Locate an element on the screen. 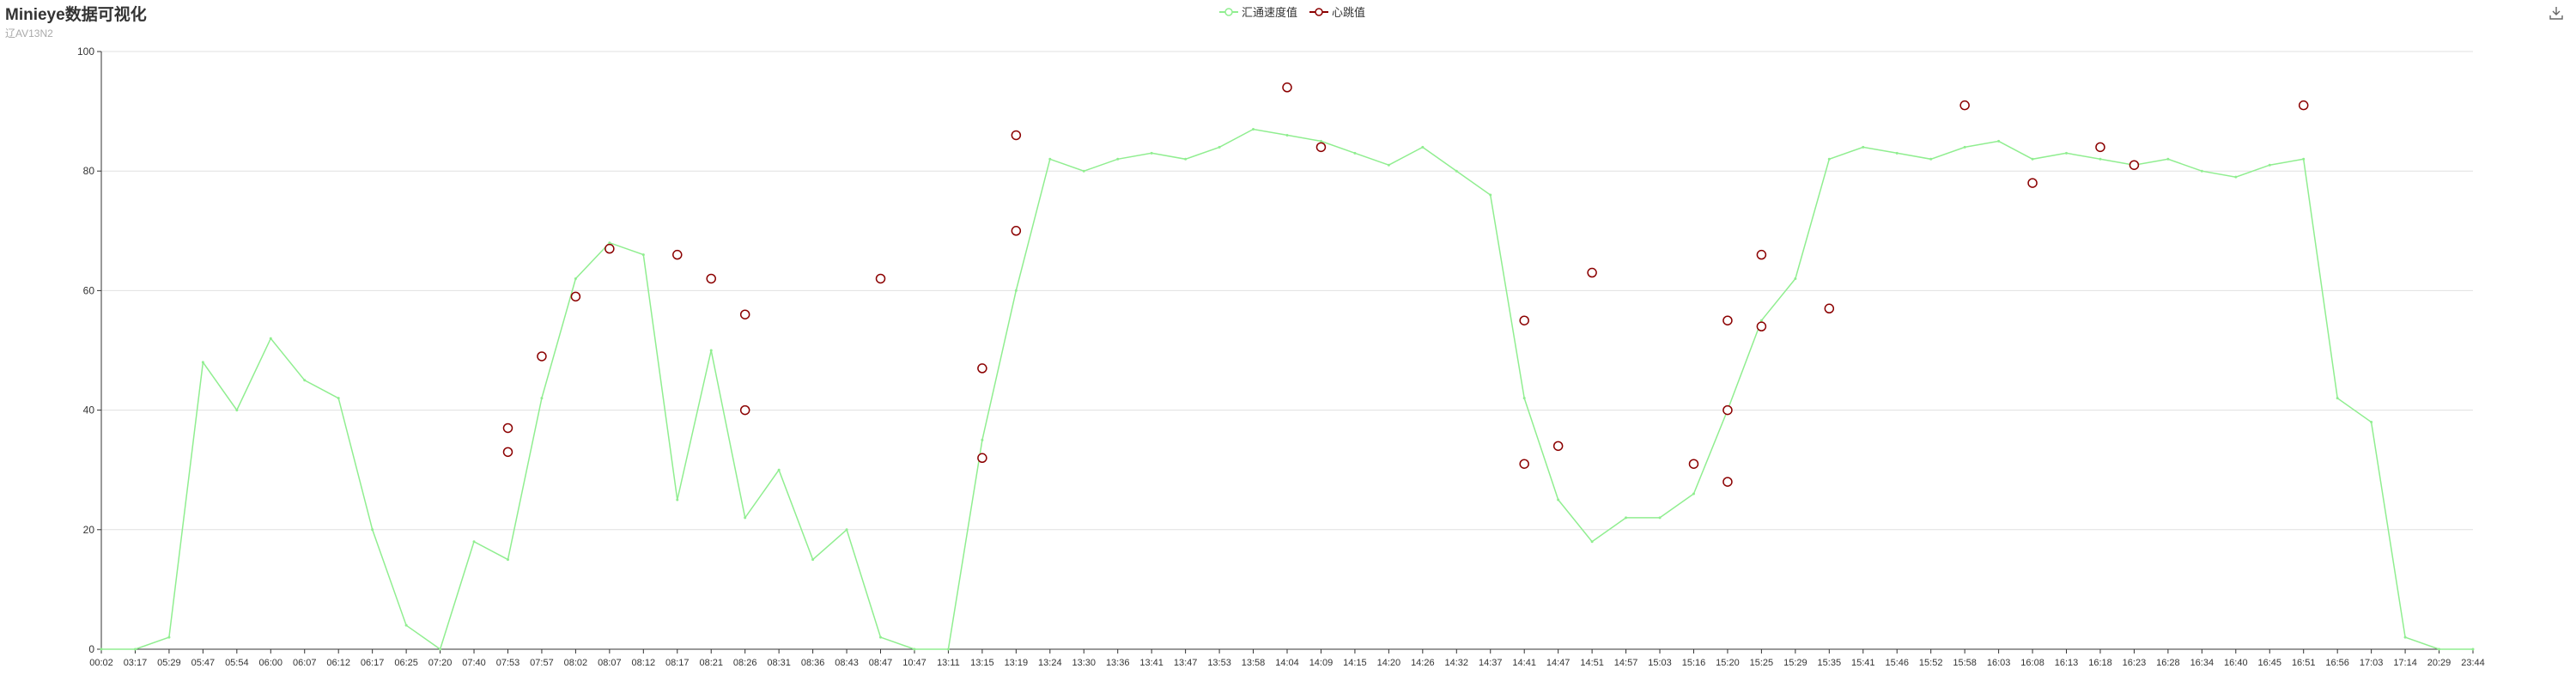 The image size is (2576, 687). download-button is located at coordinates (2557, 15).